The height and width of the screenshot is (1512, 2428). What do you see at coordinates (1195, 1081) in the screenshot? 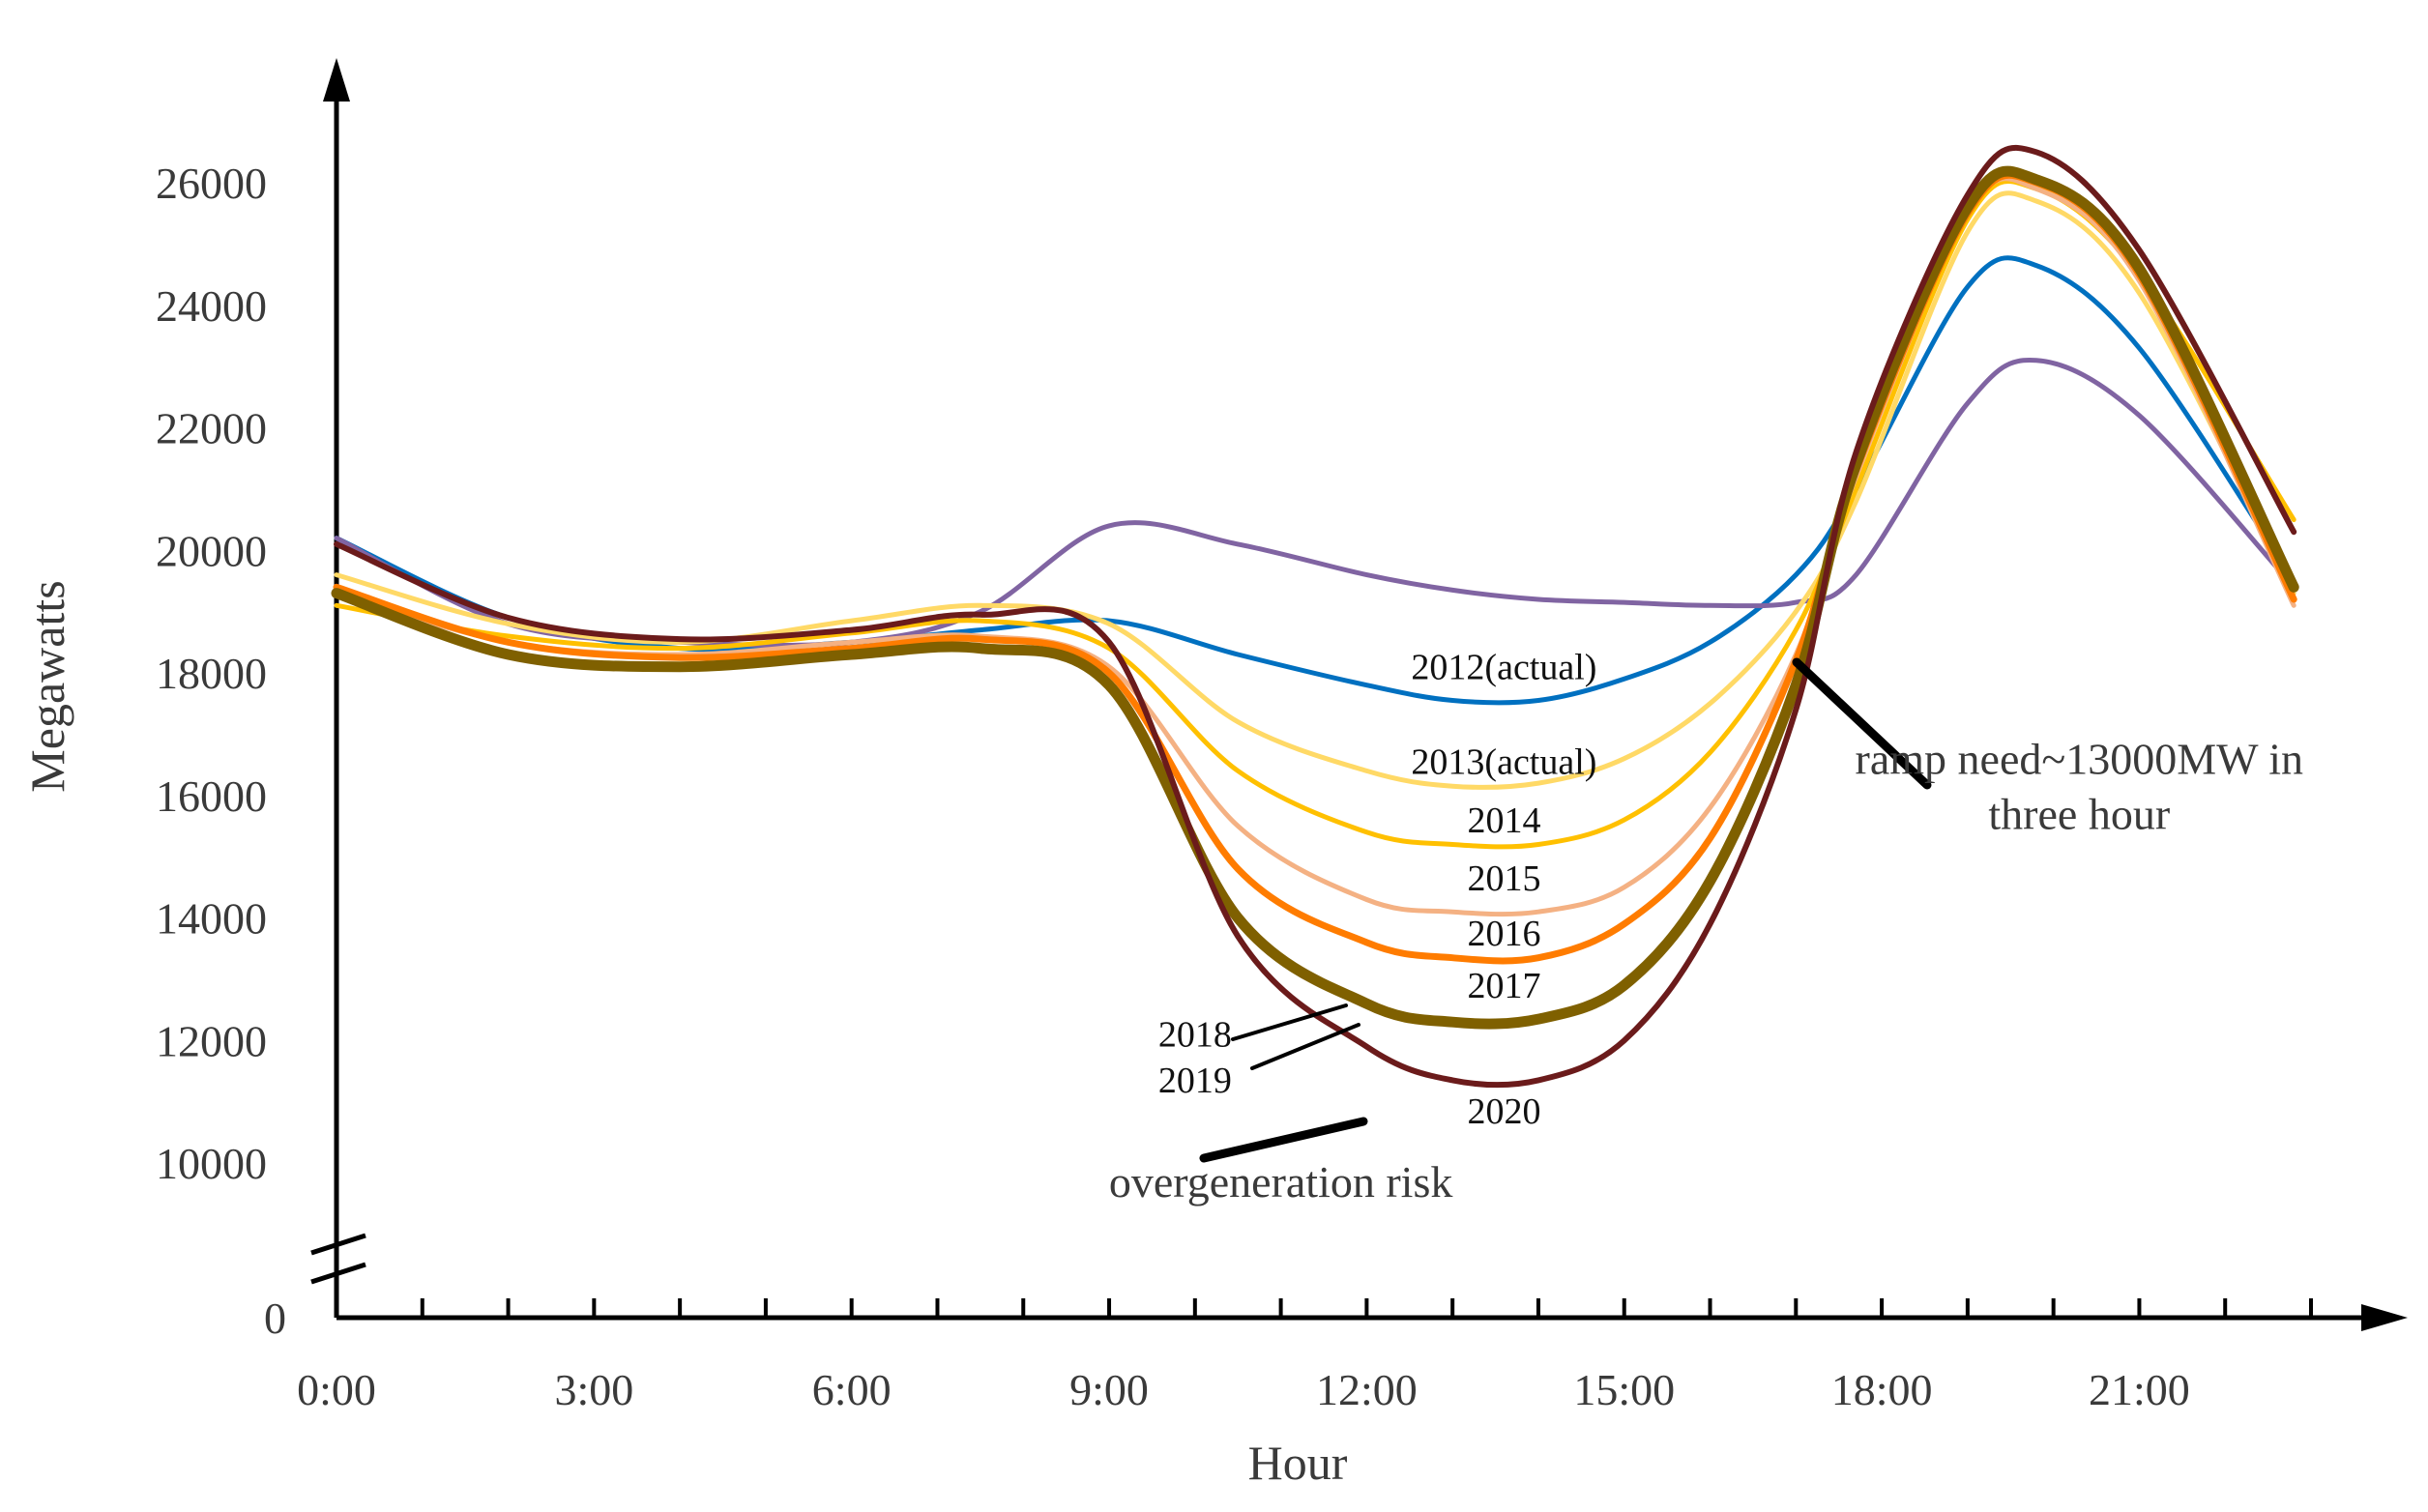
I see `series-label-2019: 2019` at bounding box center [1195, 1081].